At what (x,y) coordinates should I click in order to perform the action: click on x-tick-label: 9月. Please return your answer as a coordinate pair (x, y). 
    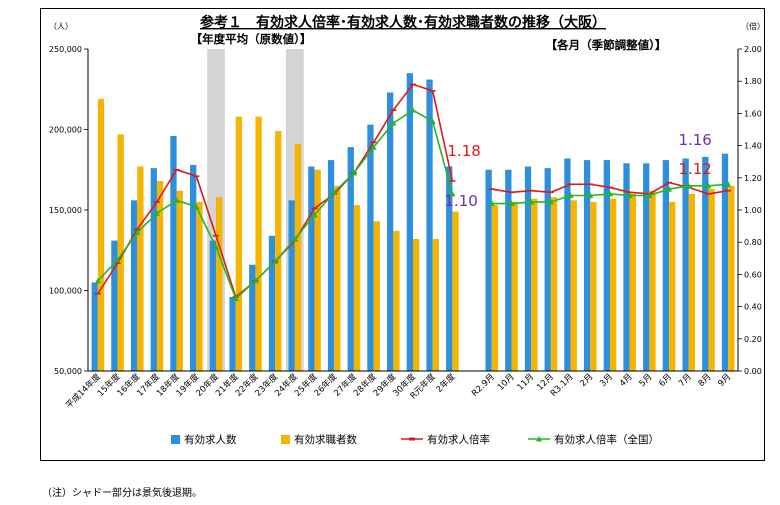
    Looking at the image, I should click on (724, 380).